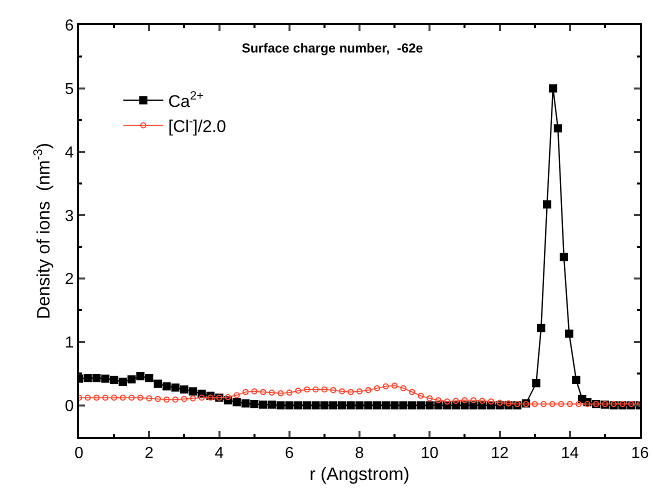 Image resolution: width=653 pixels, height=504 pixels. What do you see at coordinates (69, 406) in the screenshot?
I see `y-tick-label: 0` at bounding box center [69, 406].